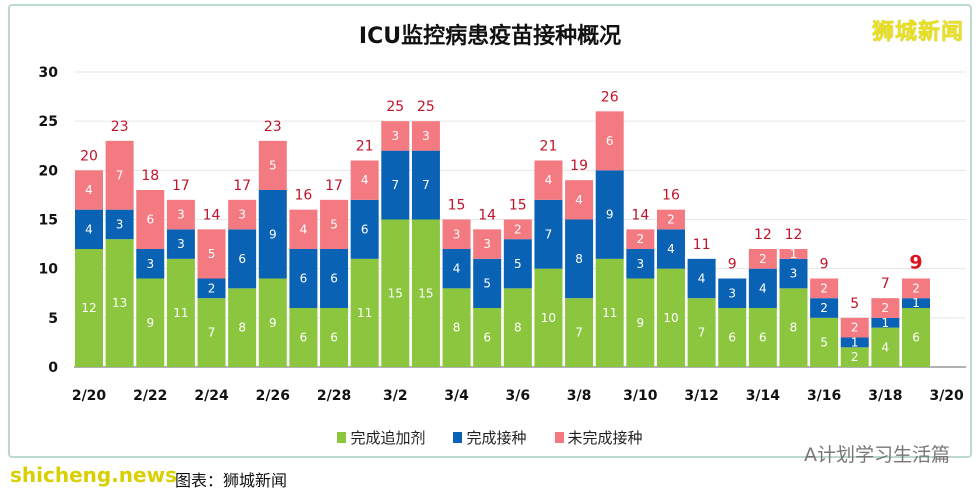 The height and width of the screenshot is (494, 980). What do you see at coordinates (701, 396) in the screenshot?
I see `x-tick-label: 3/12` at bounding box center [701, 396].